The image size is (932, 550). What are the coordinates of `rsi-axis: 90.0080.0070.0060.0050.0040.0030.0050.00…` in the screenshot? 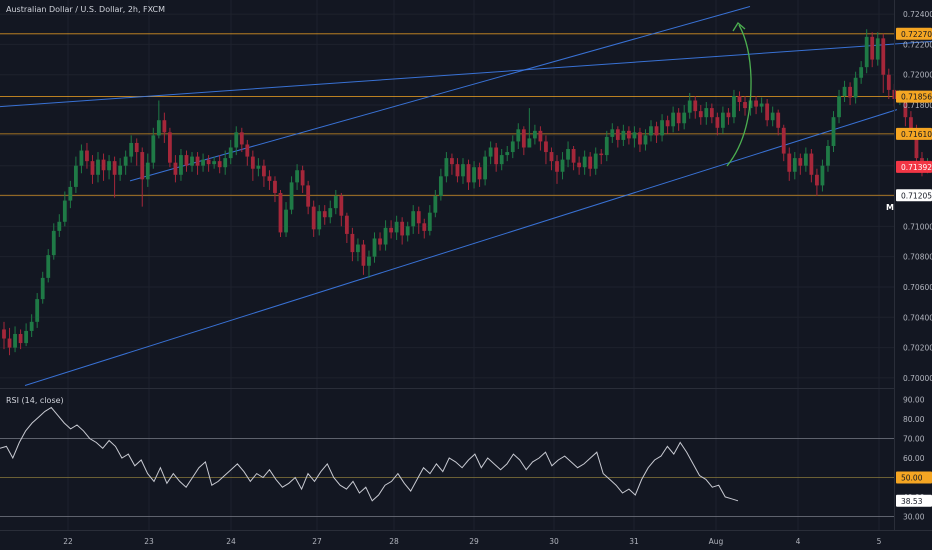 It's located at (914, 459).